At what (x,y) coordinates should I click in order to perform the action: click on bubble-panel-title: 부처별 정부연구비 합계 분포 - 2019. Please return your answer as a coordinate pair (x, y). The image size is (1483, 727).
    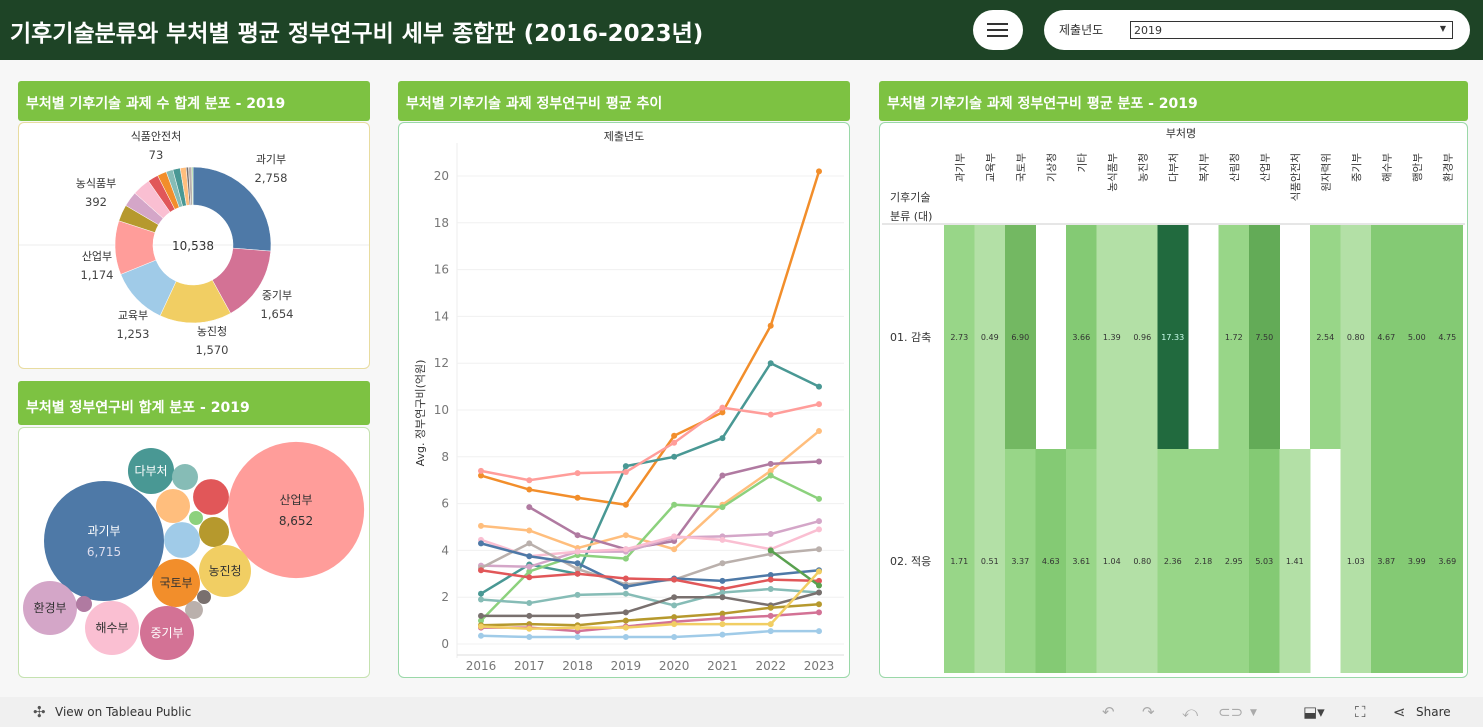
    Looking at the image, I should click on (194, 403).